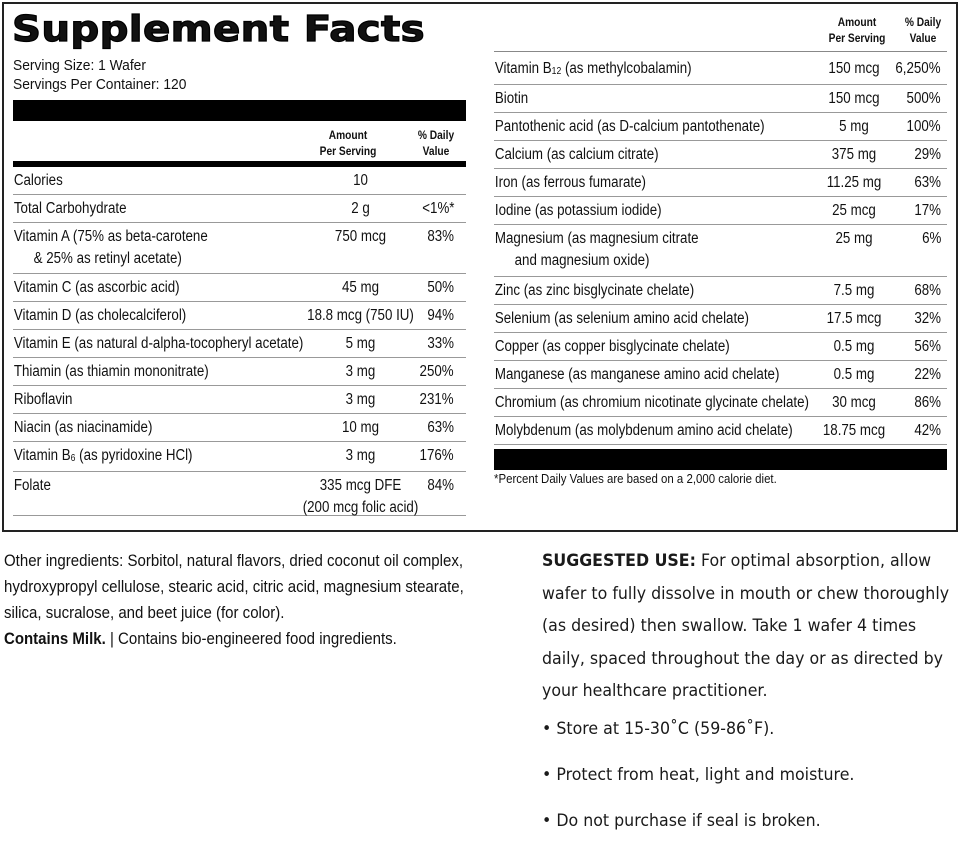  I want to click on amount-header-line2: Per Serving, so click(348, 151).